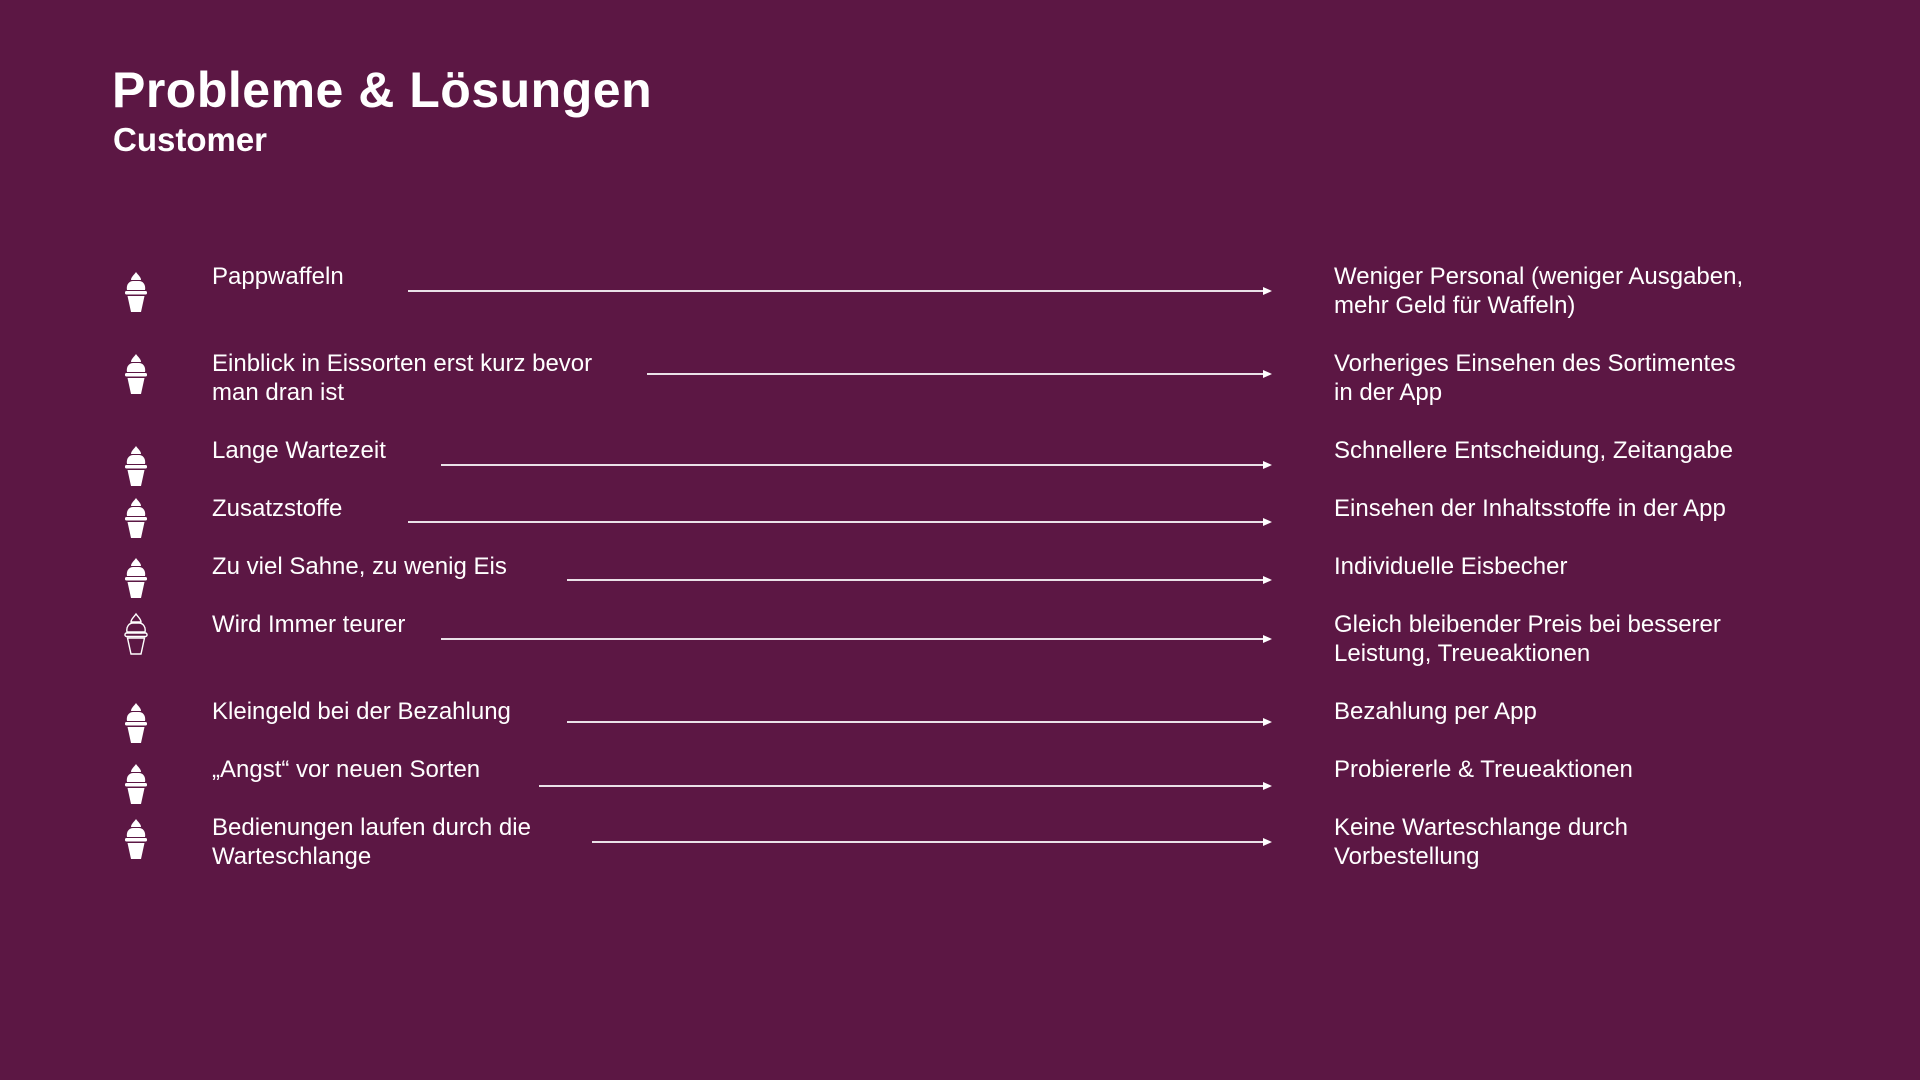 Image resolution: width=1920 pixels, height=1080 pixels. Describe the element at coordinates (309, 624) in the screenshot. I see `problem-text: Wird Immer teurer` at that location.